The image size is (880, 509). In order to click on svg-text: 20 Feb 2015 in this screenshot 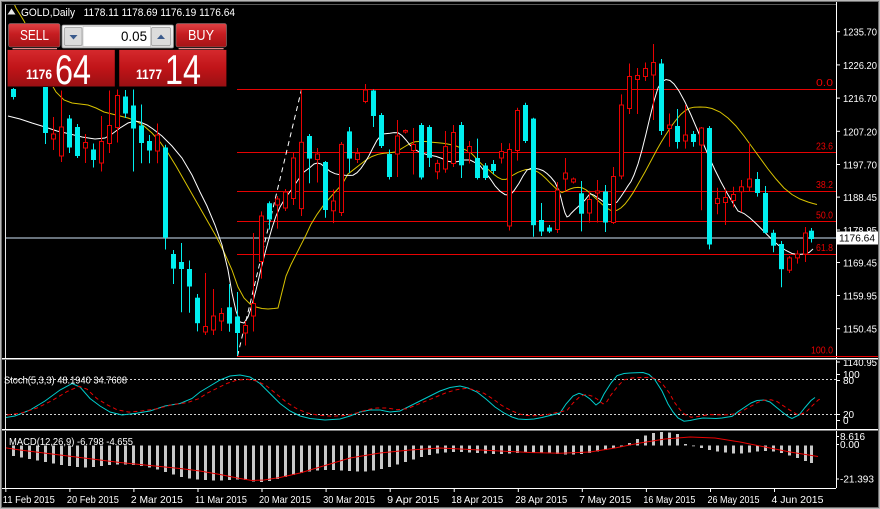, I will do `click(93, 500)`.